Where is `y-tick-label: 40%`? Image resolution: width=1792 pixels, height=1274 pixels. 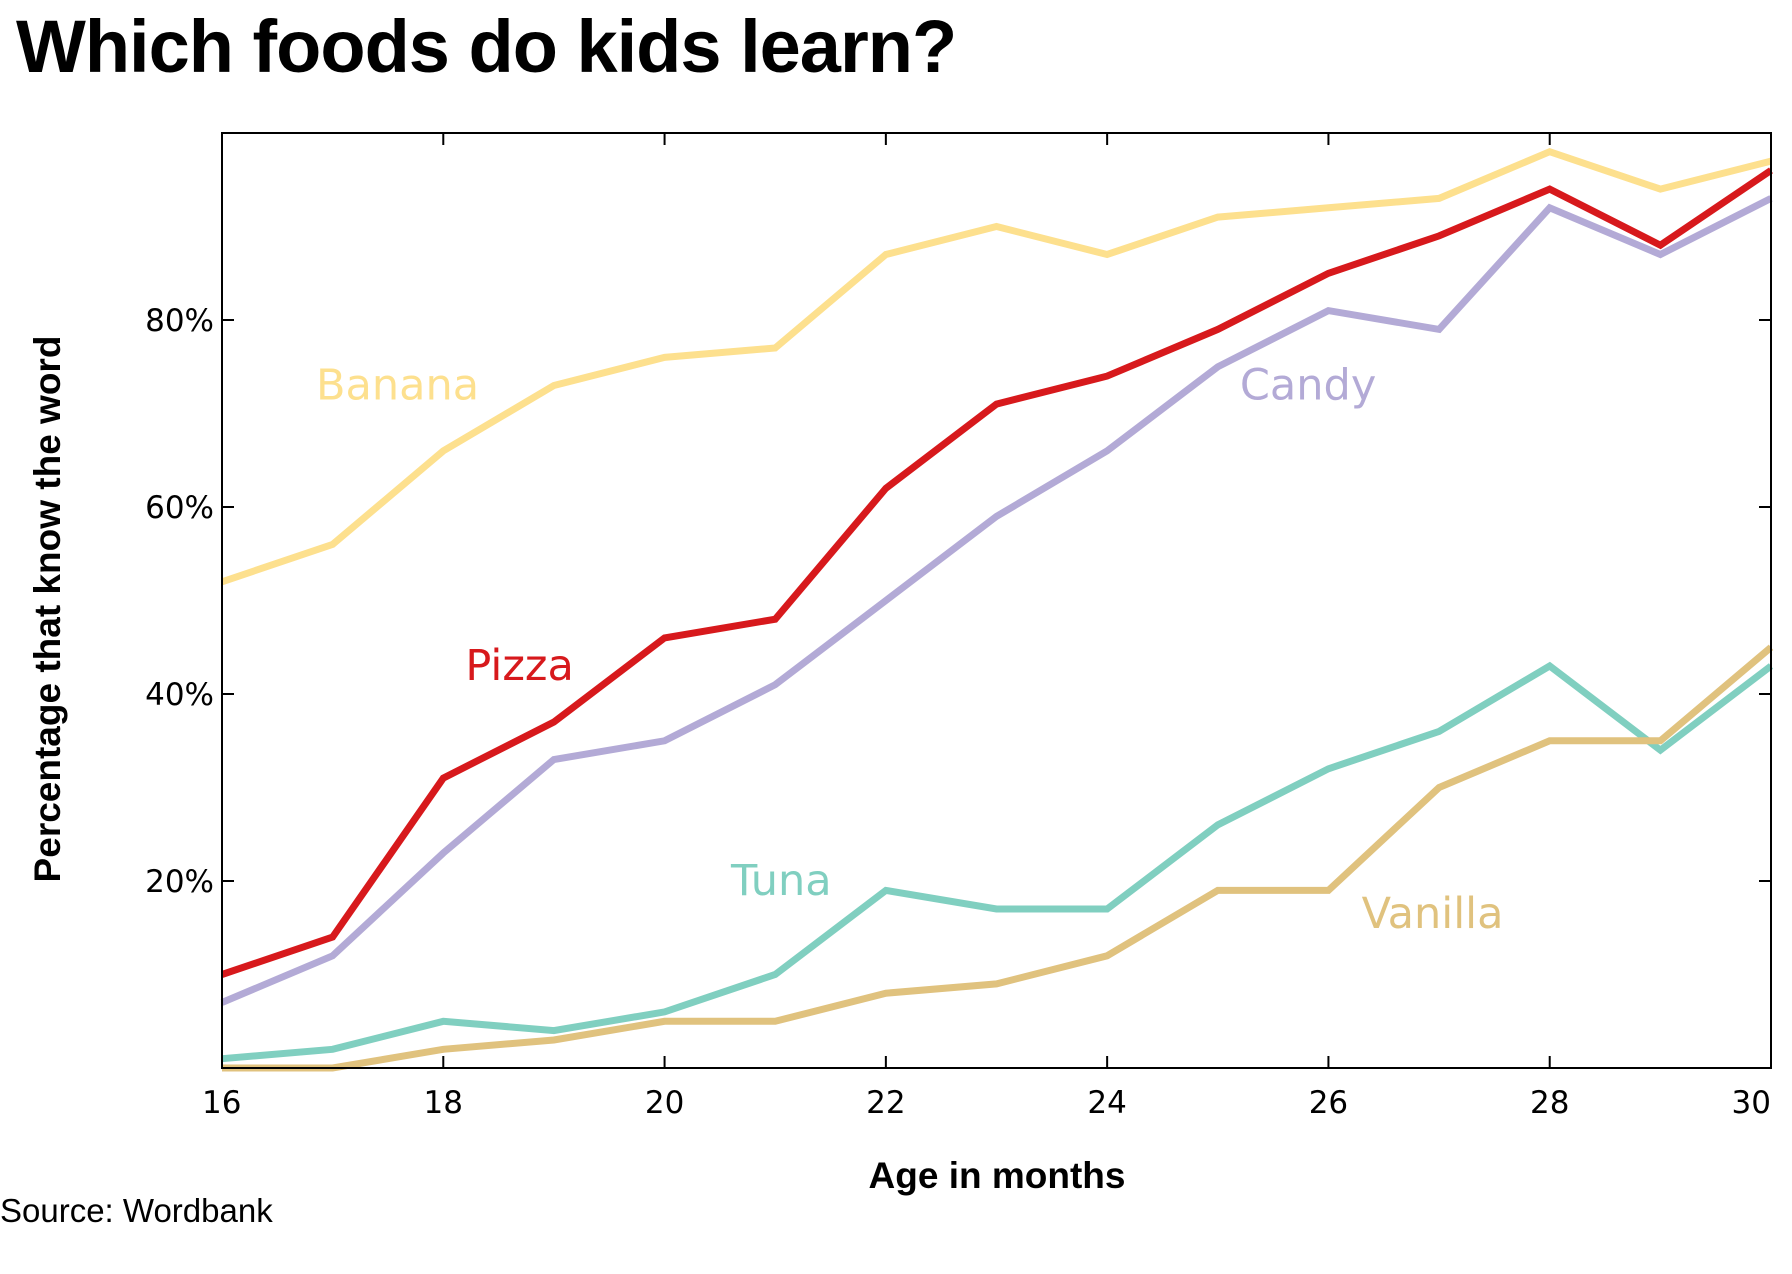
y-tick-label: 40% is located at coordinates (179, 695).